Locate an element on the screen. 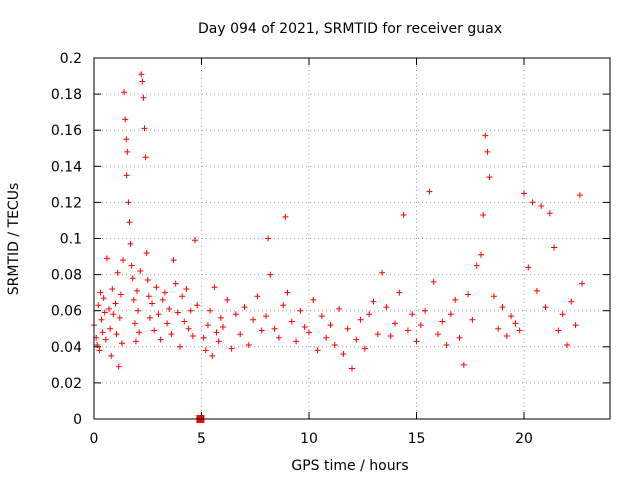 The height and width of the screenshot is (480, 640). x-tick-label: 20 is located at coordinates (524, 439).